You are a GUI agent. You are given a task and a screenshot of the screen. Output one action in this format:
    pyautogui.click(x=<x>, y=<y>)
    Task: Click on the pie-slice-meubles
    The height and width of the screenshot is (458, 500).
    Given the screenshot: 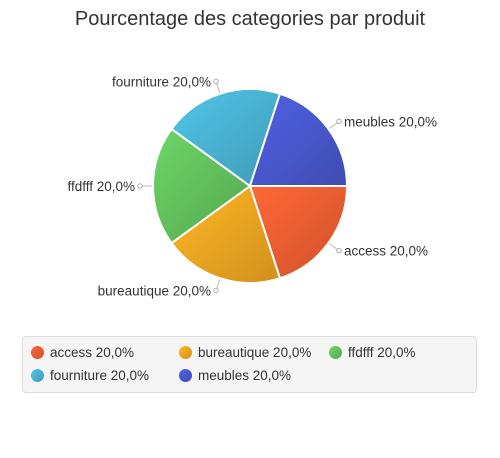 What is the action you would take?
    pyautogui.click(x=298, y=139)
    